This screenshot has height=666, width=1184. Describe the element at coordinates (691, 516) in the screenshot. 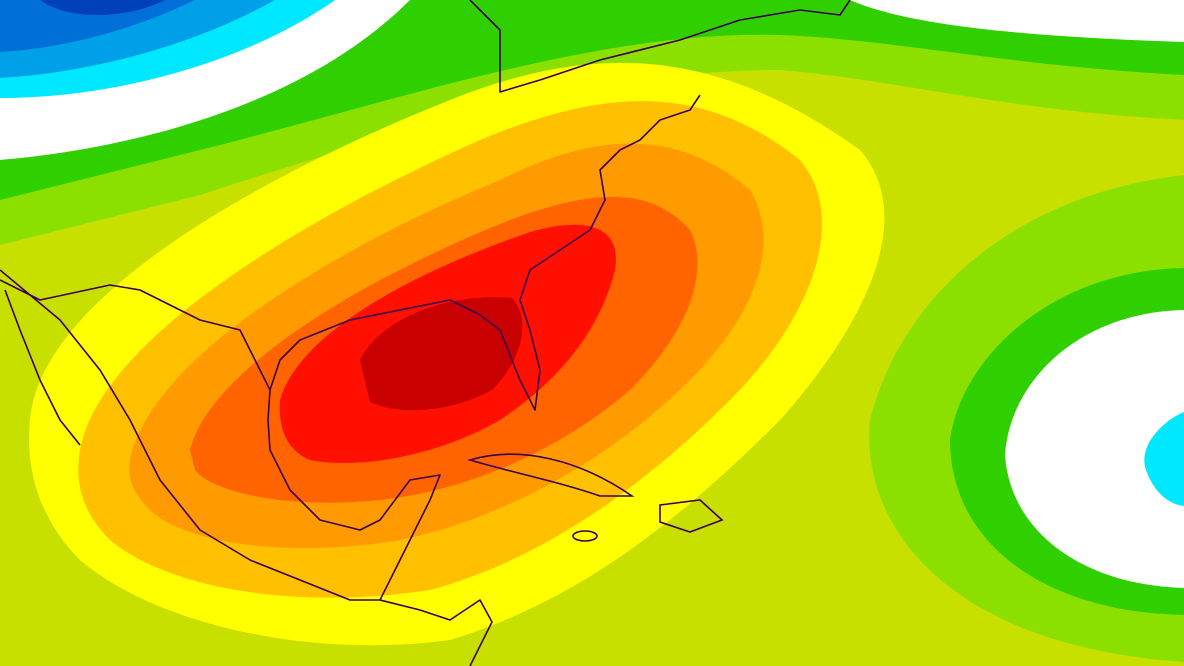

I see `island-hispaniola` at that location.